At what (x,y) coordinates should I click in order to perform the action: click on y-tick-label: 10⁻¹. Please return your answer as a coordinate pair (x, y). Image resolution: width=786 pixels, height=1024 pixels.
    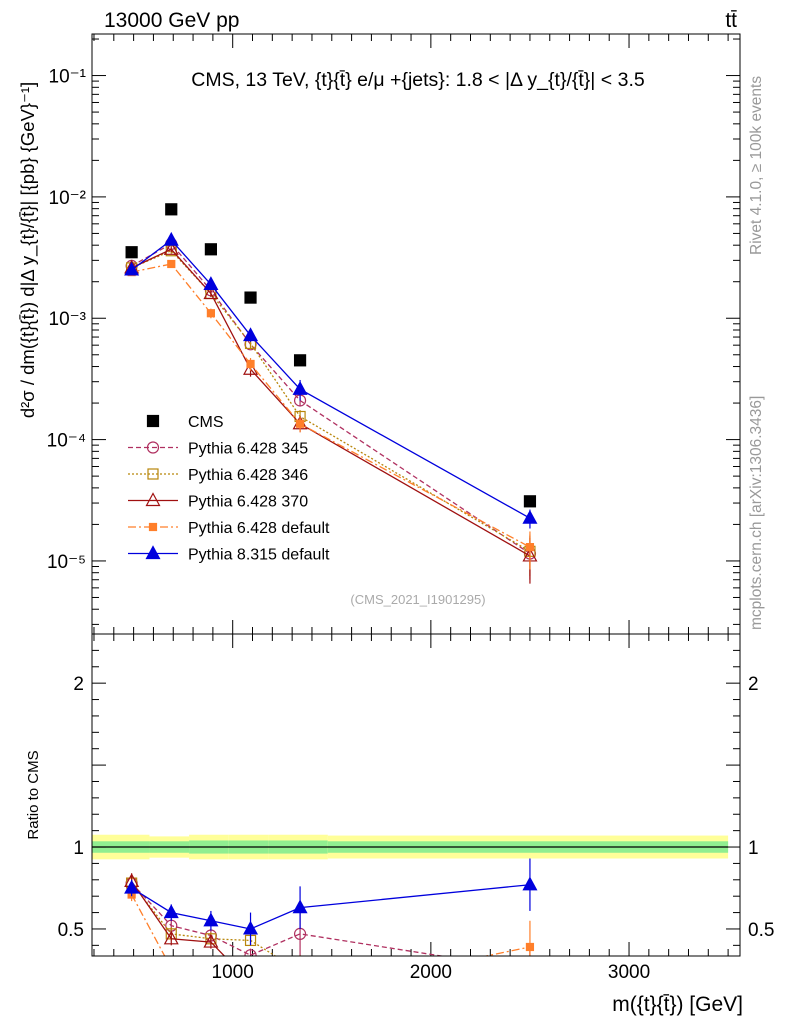
    Looking at the image, I should click on (68, 77).